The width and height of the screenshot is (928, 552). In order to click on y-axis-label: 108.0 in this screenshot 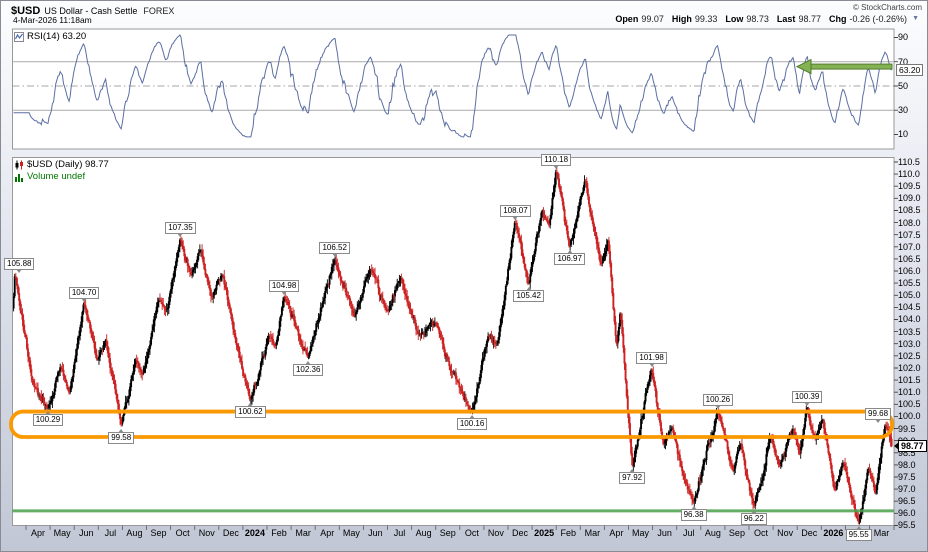, I will do `click(909, 222)`.